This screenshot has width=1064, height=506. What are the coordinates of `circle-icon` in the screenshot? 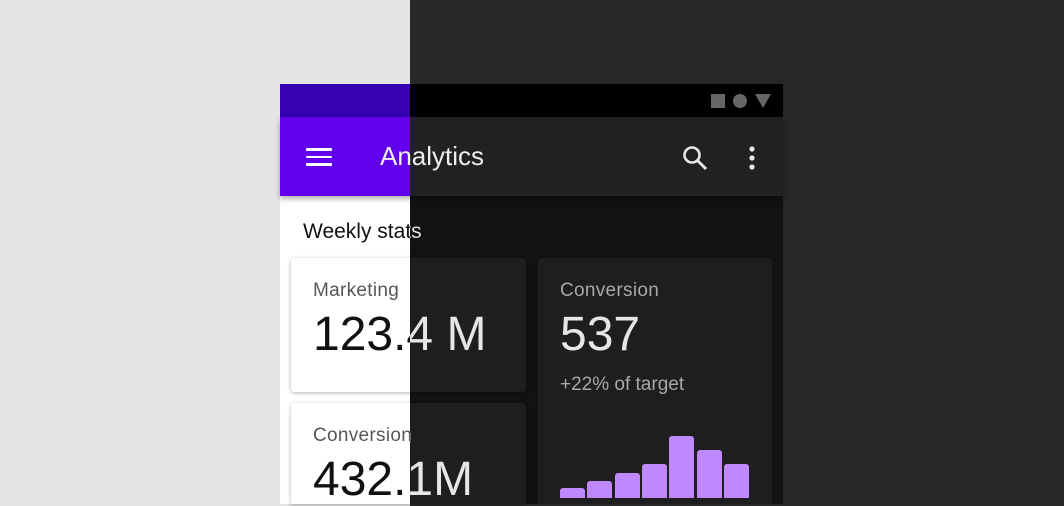 It's located at (740, 100).